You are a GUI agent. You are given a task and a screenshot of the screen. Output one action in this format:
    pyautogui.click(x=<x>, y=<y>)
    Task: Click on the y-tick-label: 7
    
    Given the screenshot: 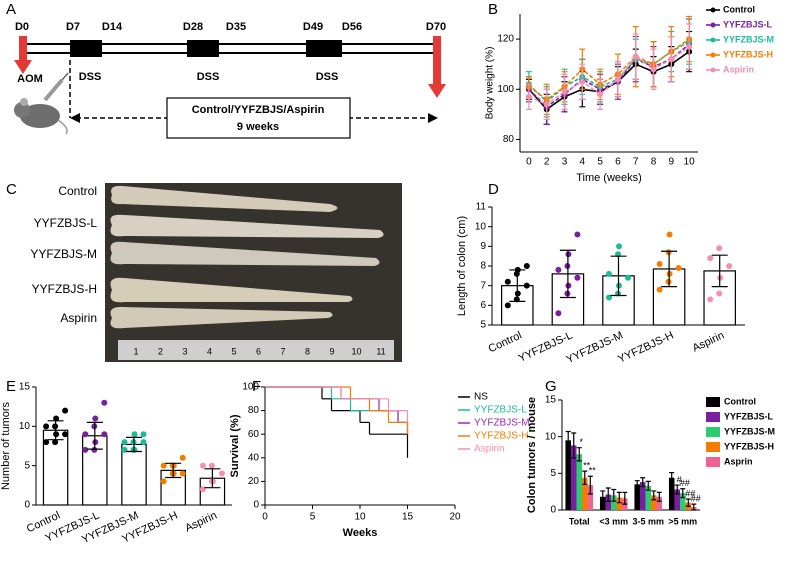 What is the action you would take?
    pyautogui.click(x=483, y=285)
    